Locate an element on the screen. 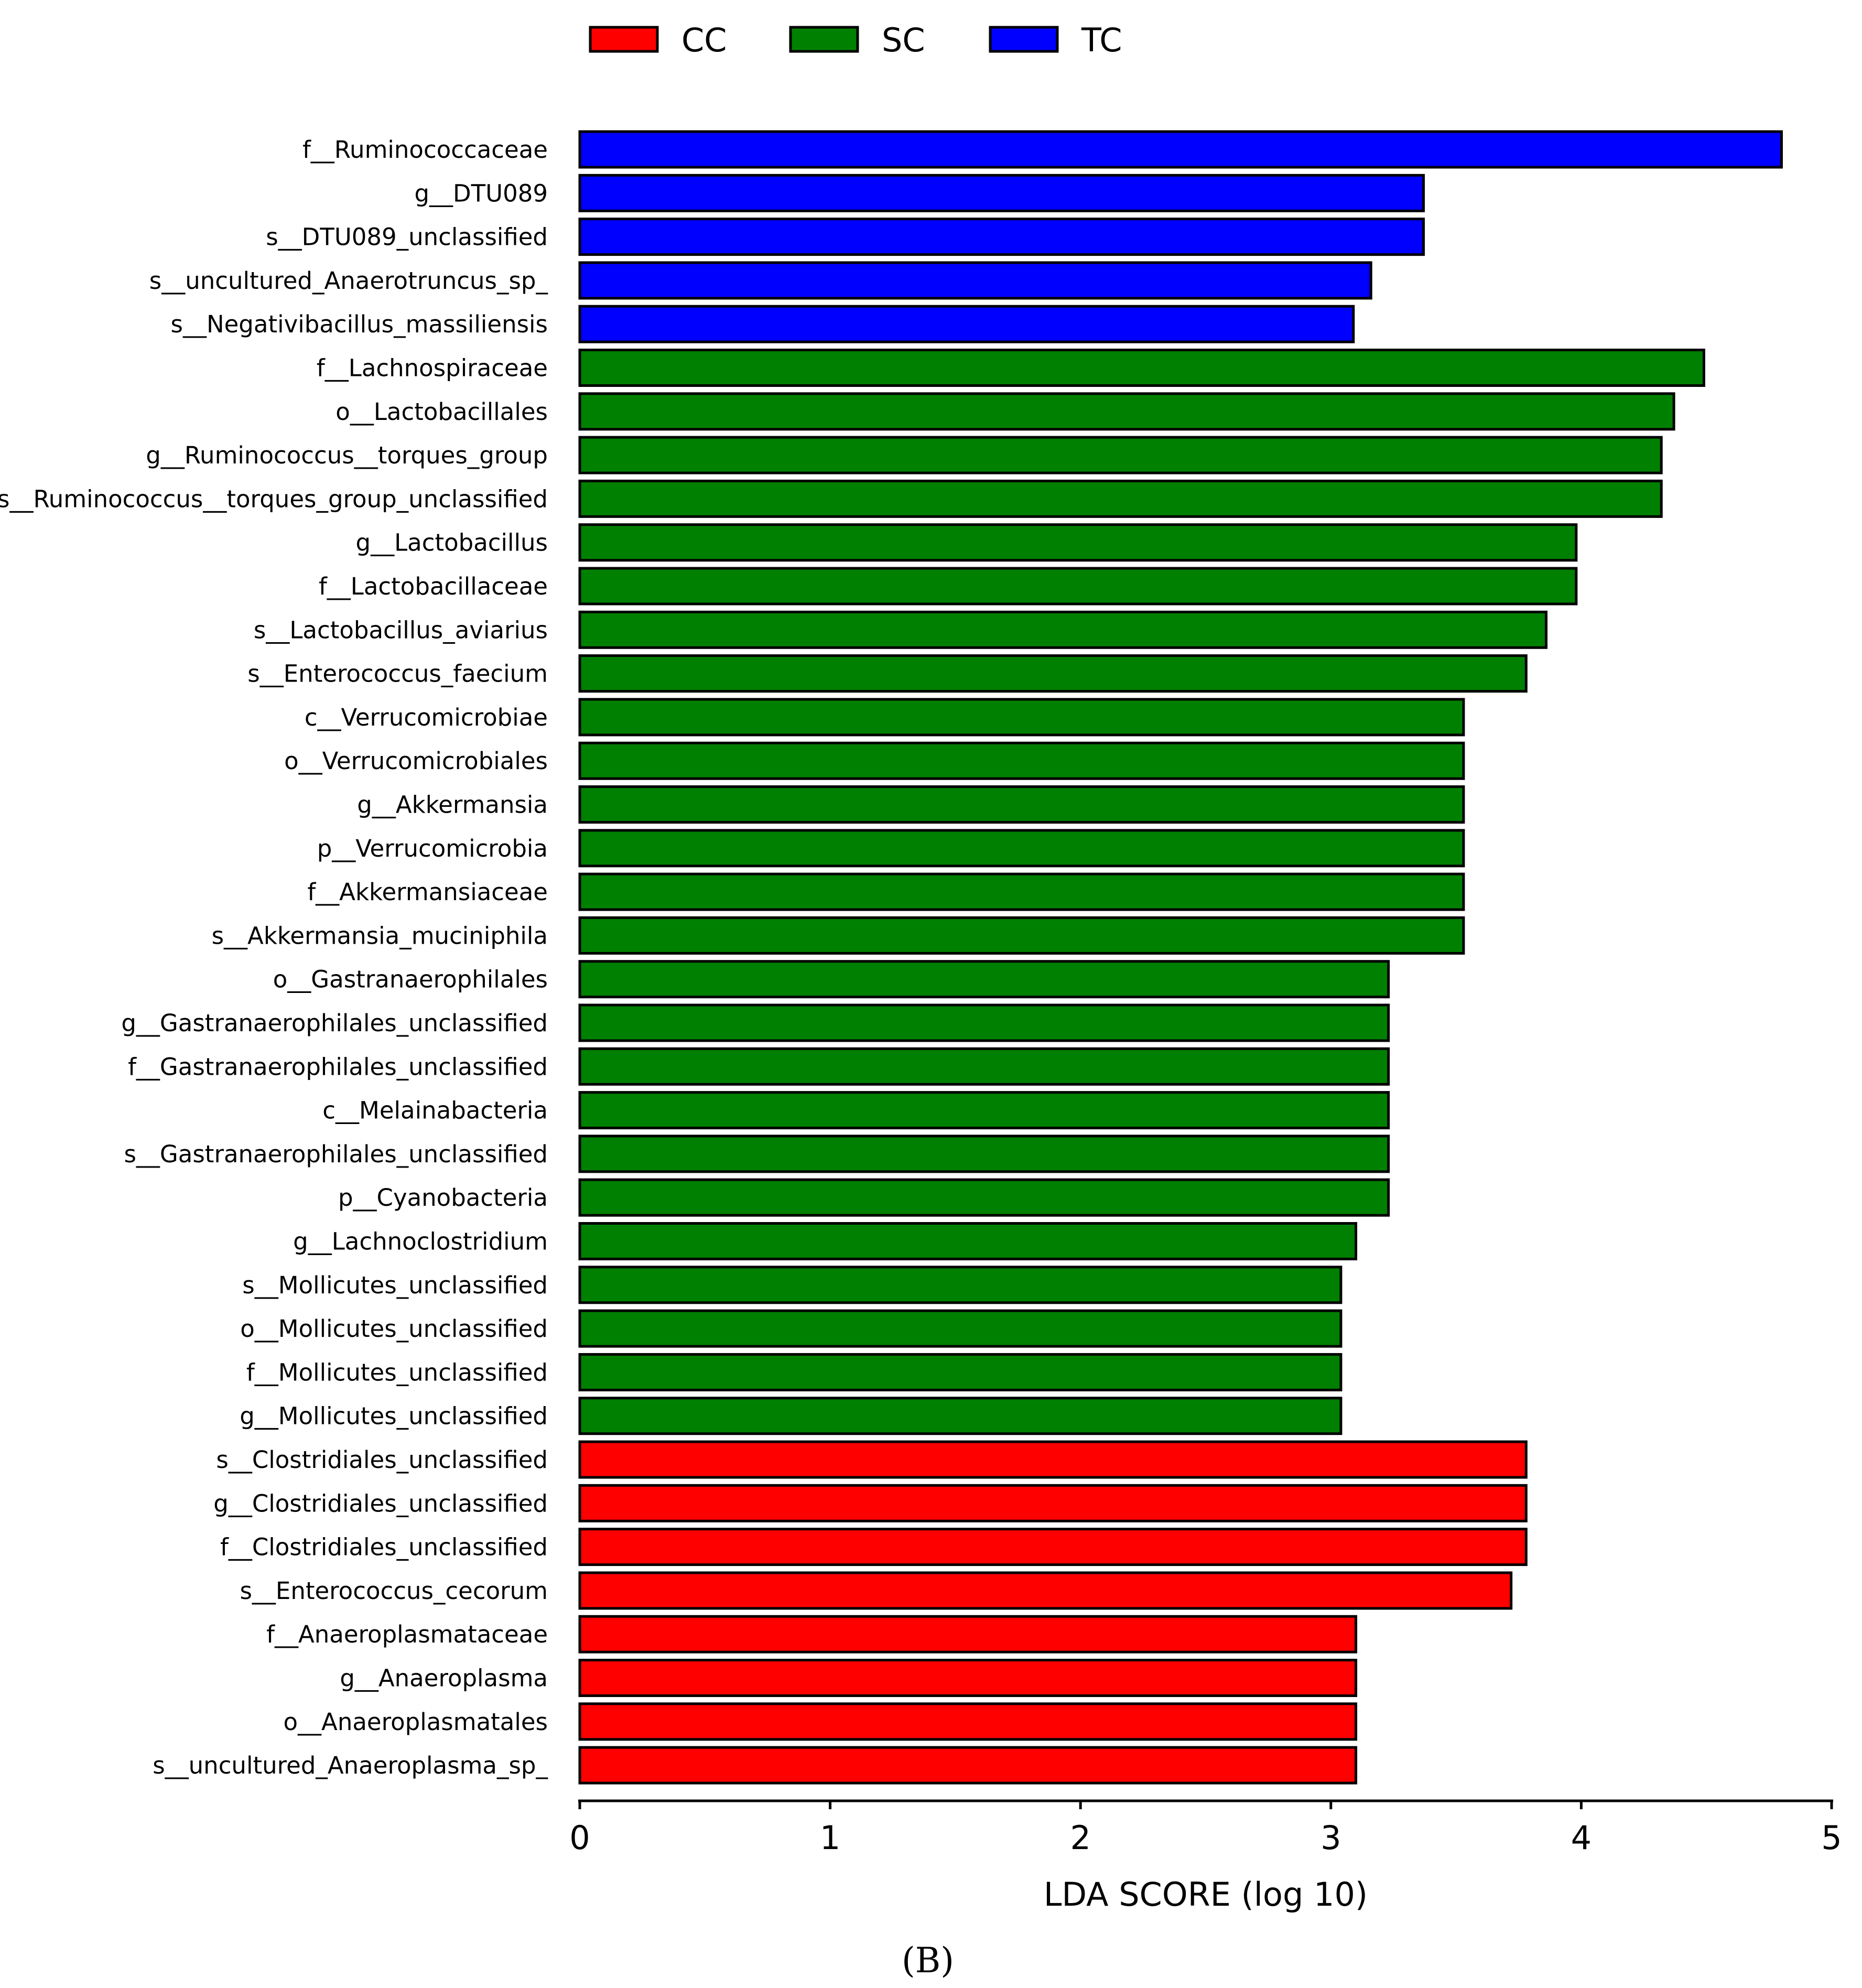 The width and height of the screenshot is (1862, 1988). bar-f__Anaeroplasmataceae is located at coordinates (968, 1634).